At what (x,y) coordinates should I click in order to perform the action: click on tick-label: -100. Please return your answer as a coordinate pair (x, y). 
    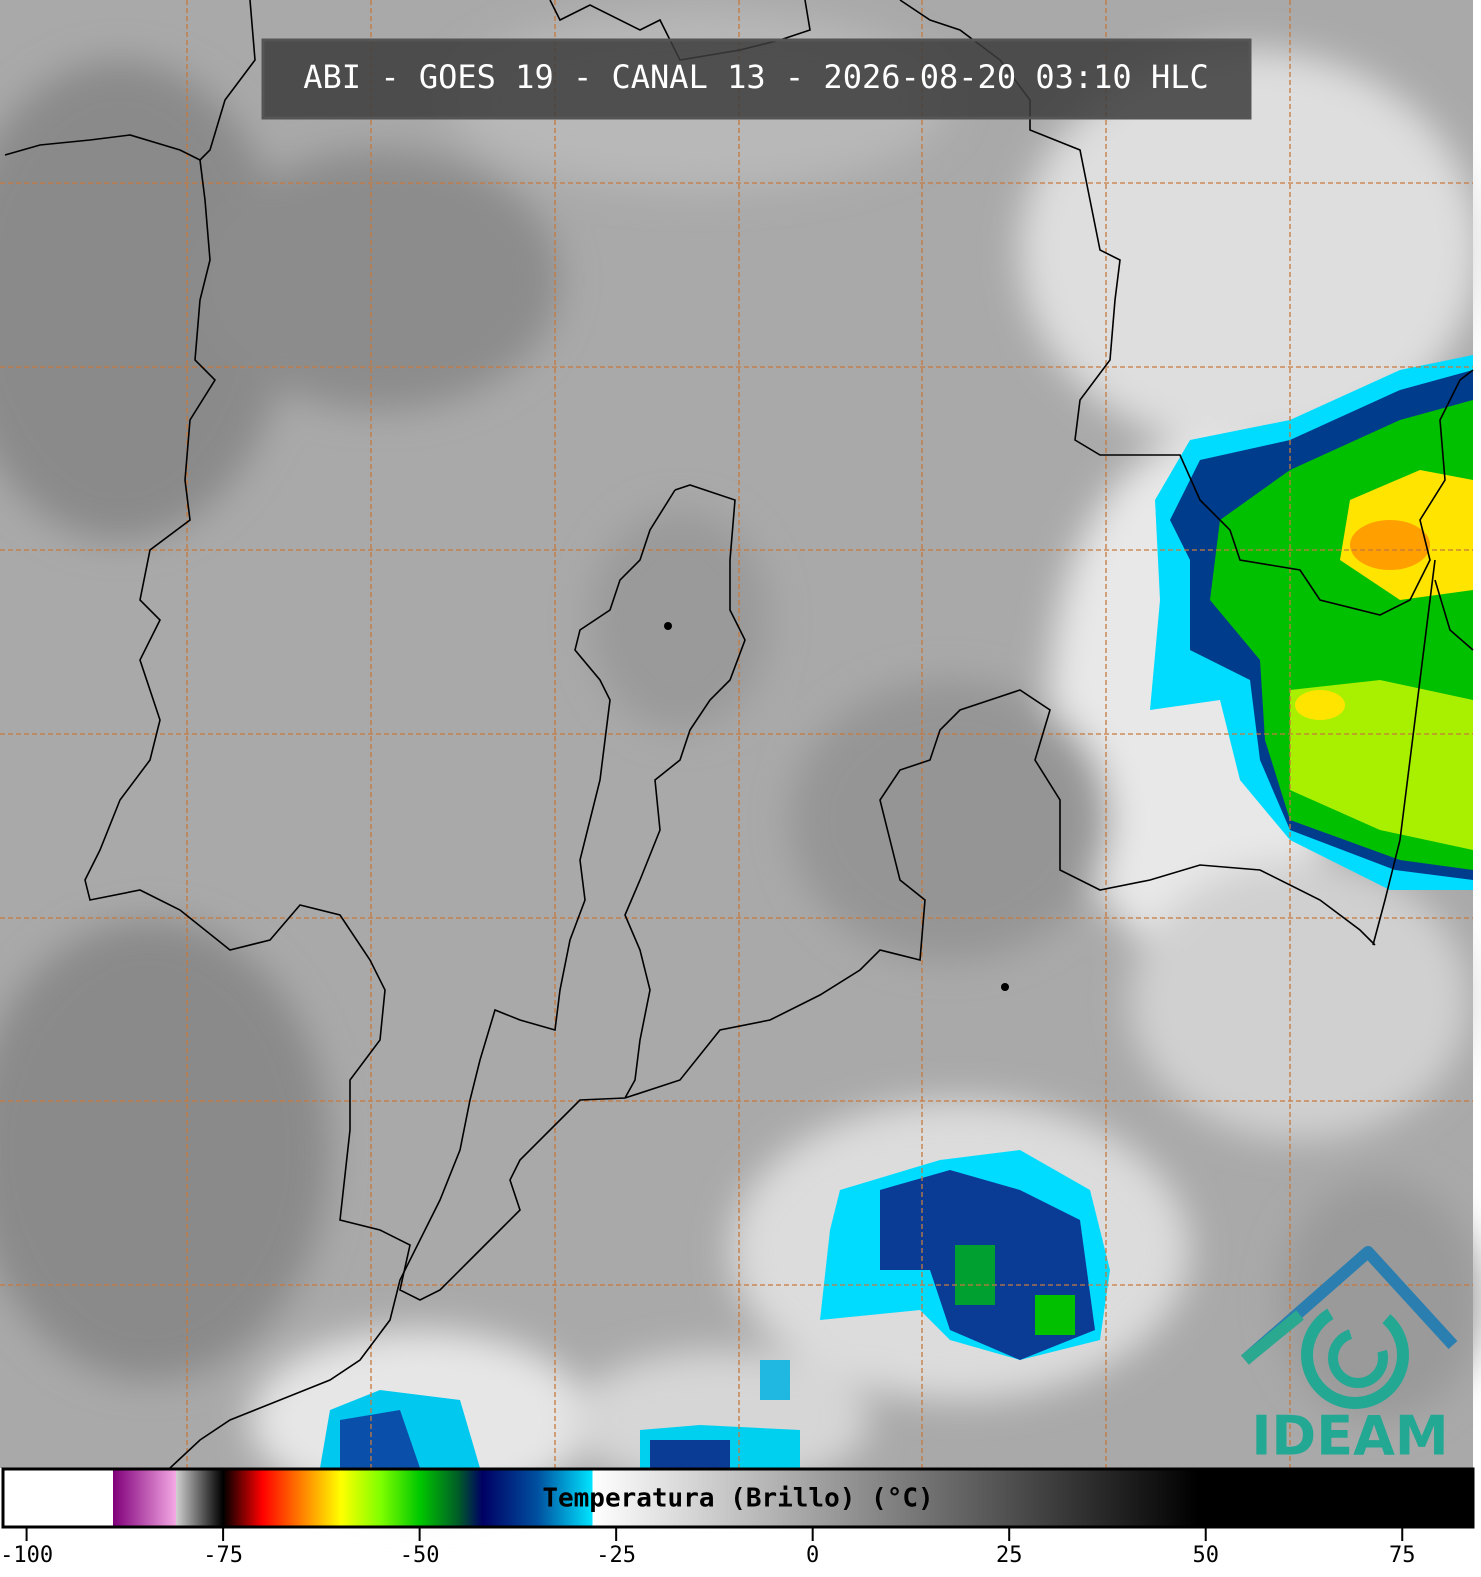
    Looking at the image, I should click on (26, 1555).